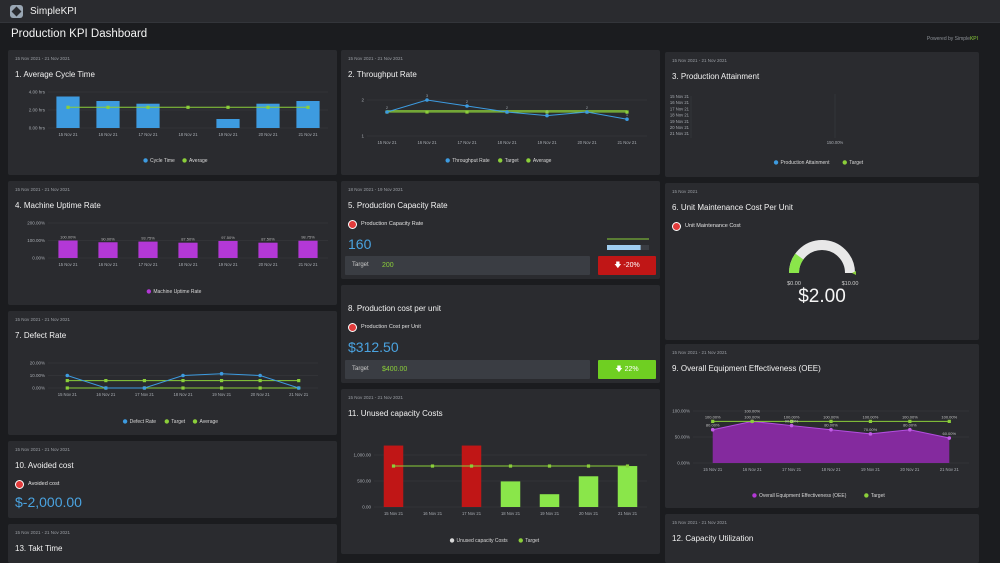  Describe the element at coordinates (627, 369) in the screenshot. I see `delta-badge: 🡇 22%` at that location.